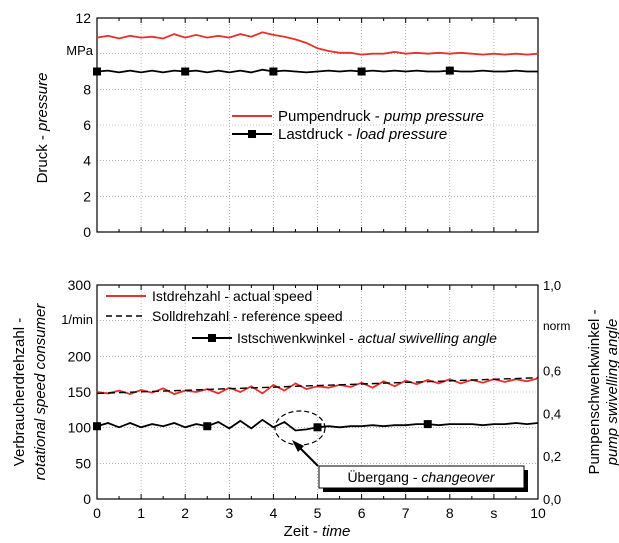 This screenshot has height=543, width=619. Describe the element at coordinates (611, 393) in the screenshot. I see `bottom-y2-axis-label-en: pump swivelling angle` at that location.